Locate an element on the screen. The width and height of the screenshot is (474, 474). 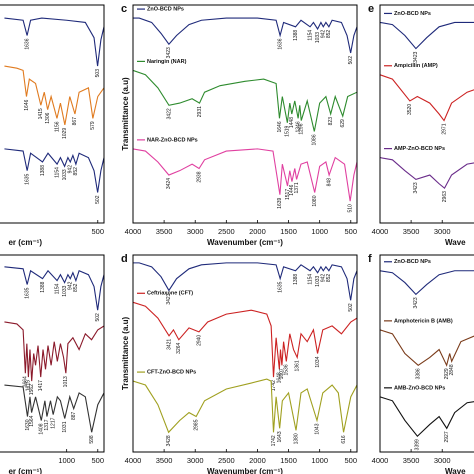
x-tick-label: 3500 is located at coordinates (164, 231).